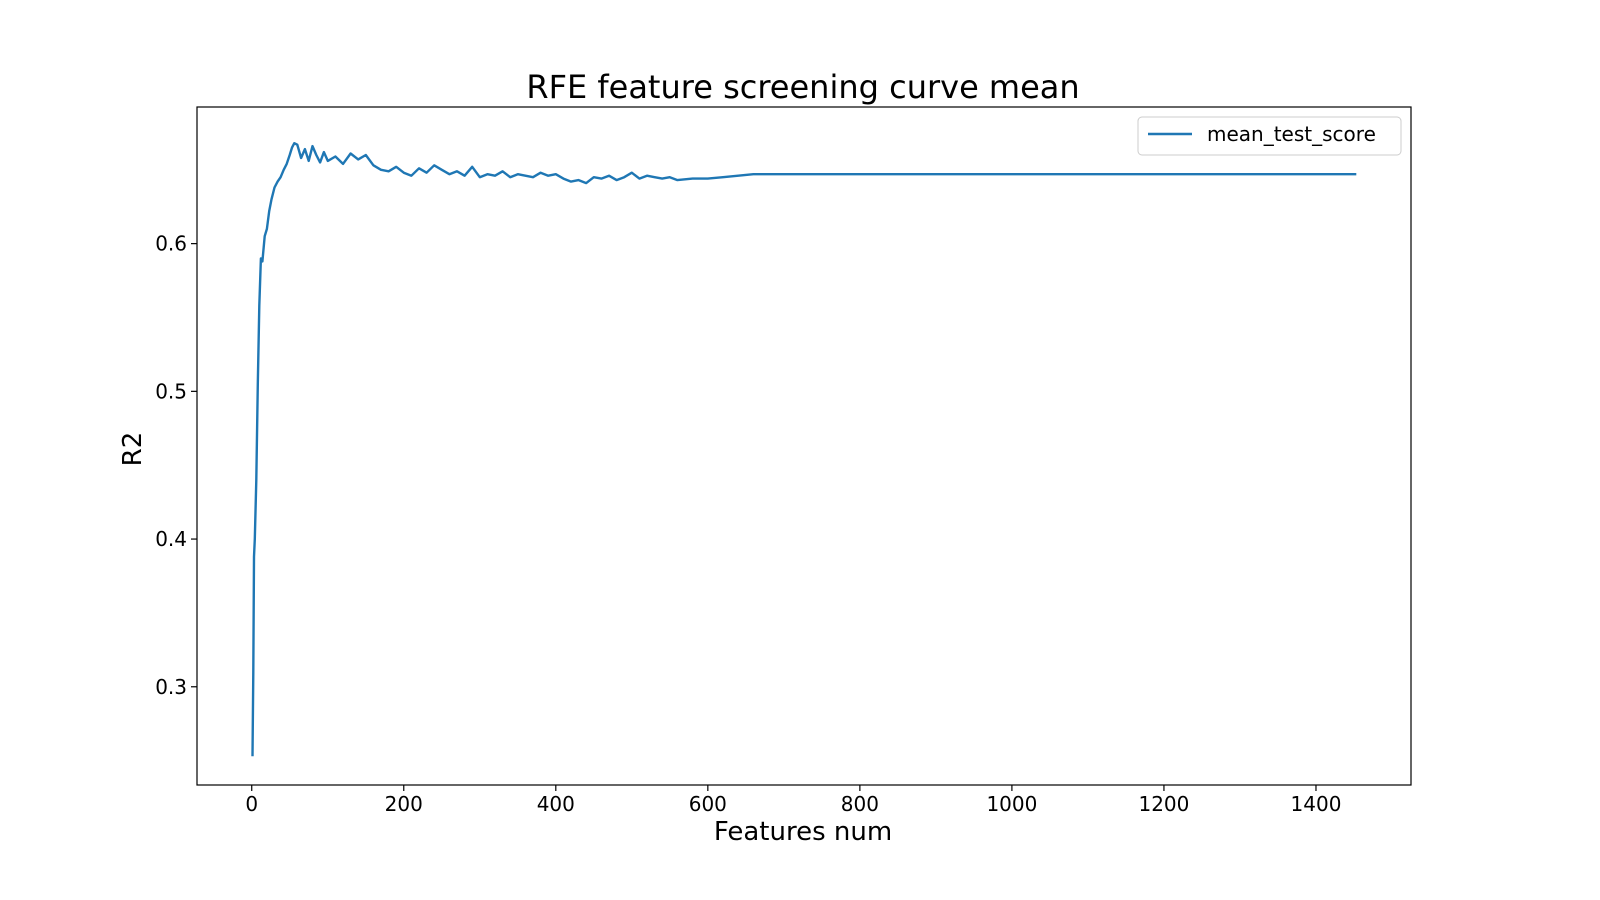 This screenshot has width=1600, height=900. I want to click on y-tick-label: 0.4, so click(171, 539).